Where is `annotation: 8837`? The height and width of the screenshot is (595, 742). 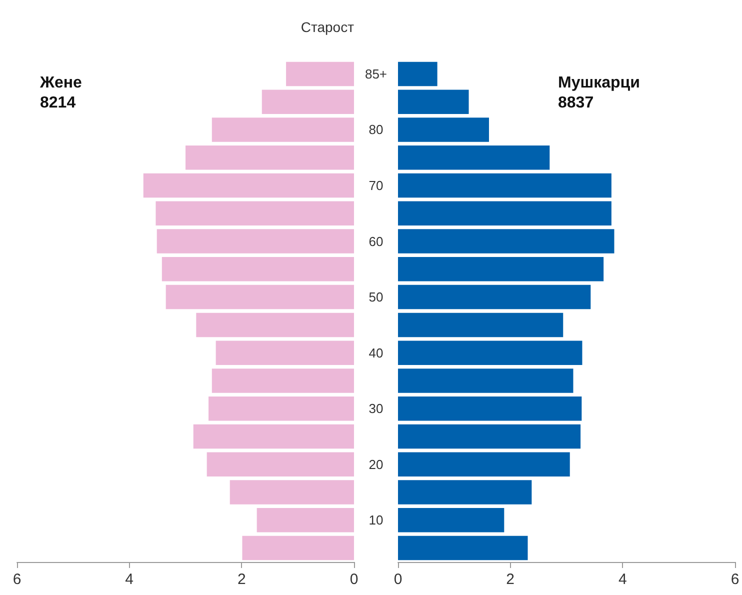
annotation: 8837 is located at coordinates (576, 103).